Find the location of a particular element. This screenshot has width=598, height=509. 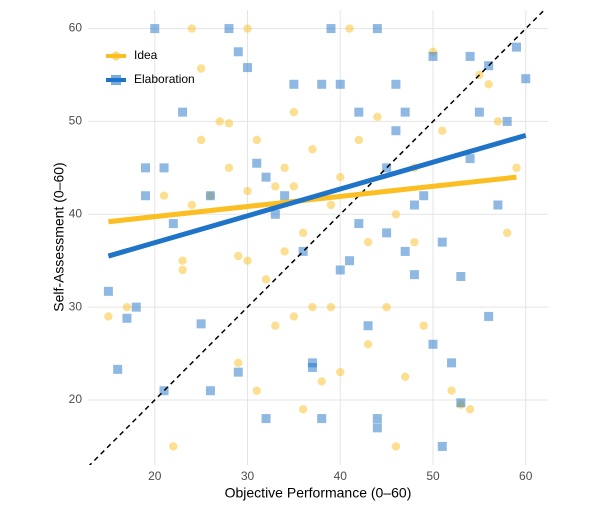

x-tick-label: 20 is located at coordinates (155, 476).